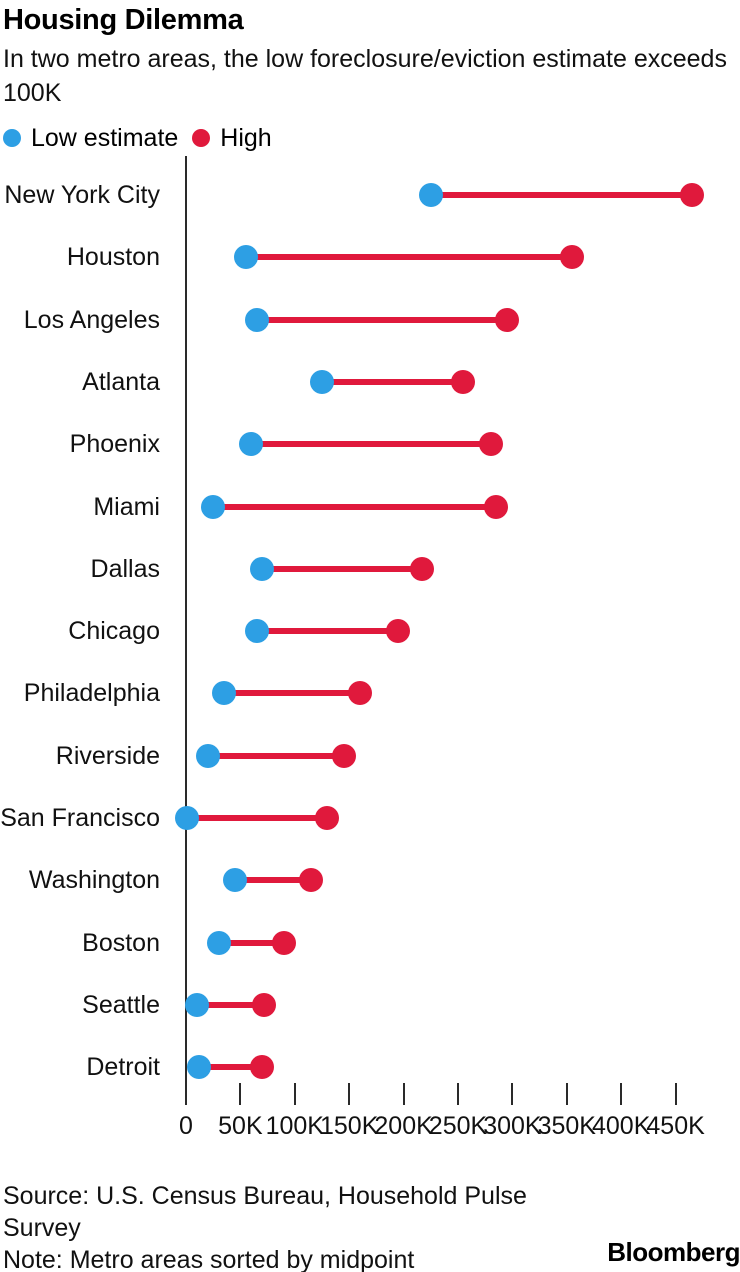  I want to click on x-axis-tick-label: 250K, so click(458, 1126).